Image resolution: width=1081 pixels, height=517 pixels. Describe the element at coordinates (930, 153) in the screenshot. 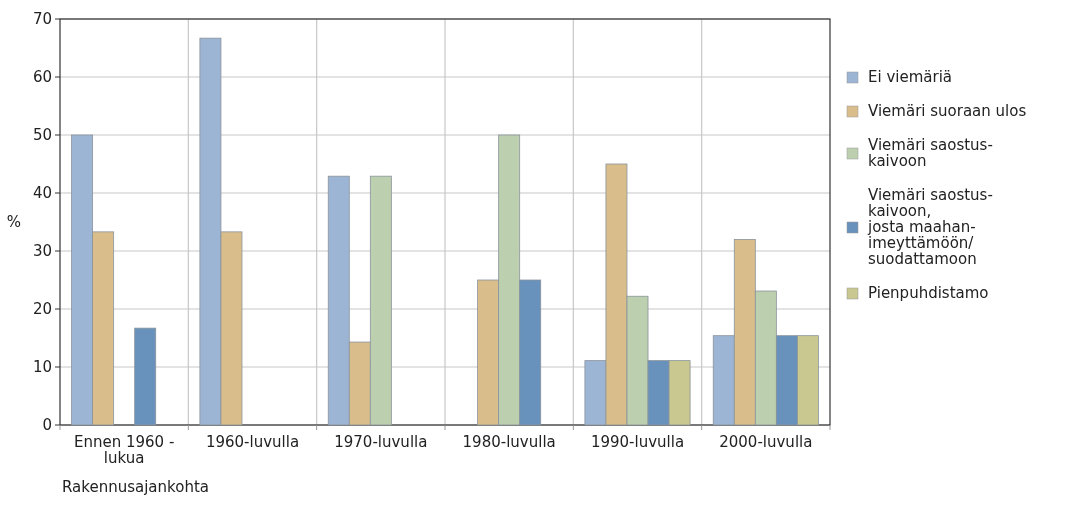

I see `legend-label: Viemäri saostus- kaivoon` at that location.